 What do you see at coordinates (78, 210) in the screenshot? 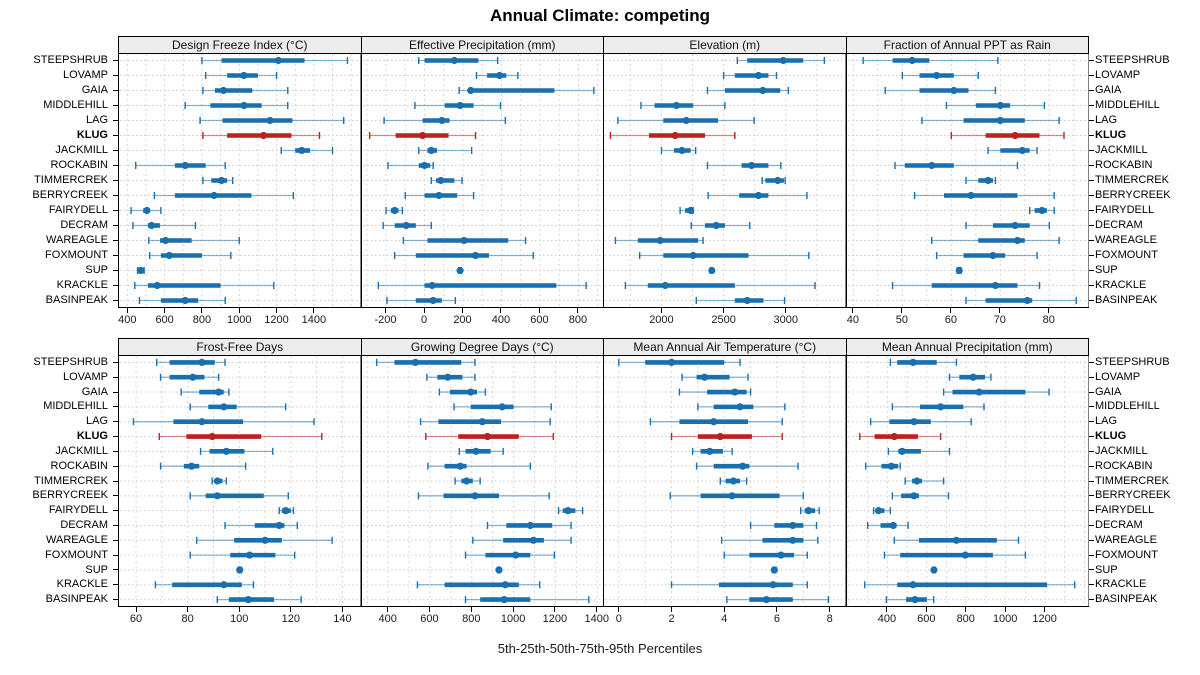
I see `site-label: FAIRYDELL` at bounding box center [78, 210].